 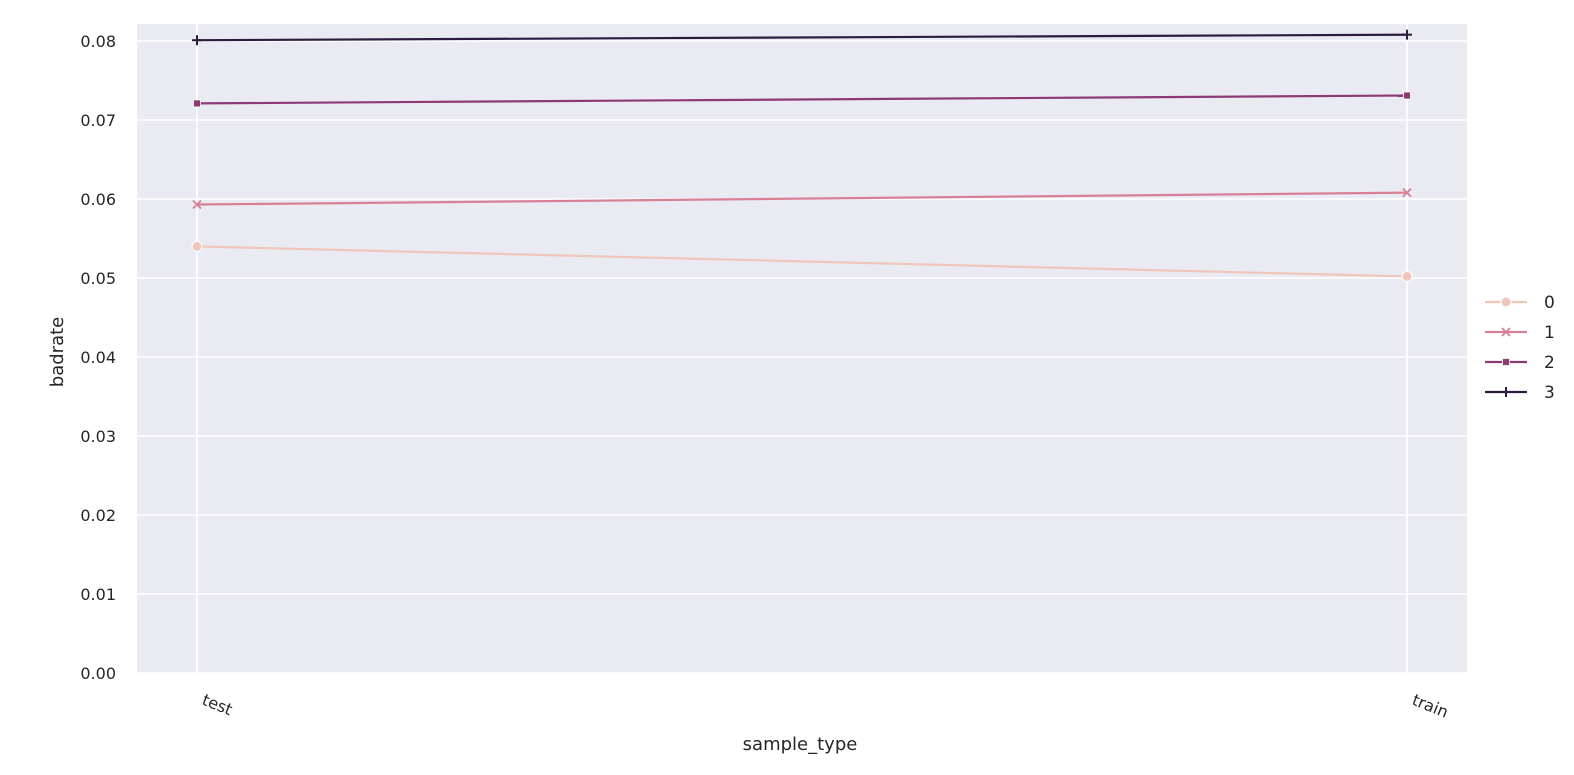 I want to click on y-tick-label: 0.02, so click(x=98, y=515).